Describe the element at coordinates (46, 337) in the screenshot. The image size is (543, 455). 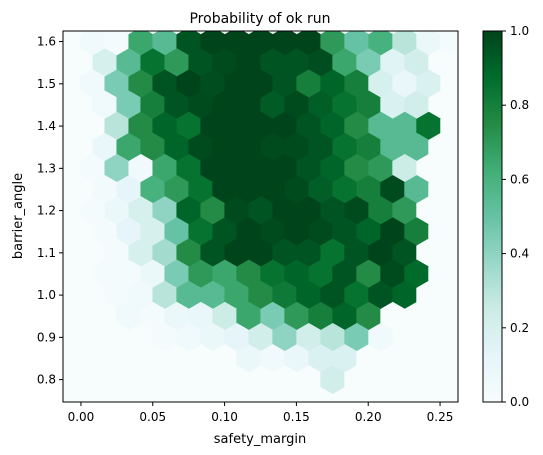
I see `y-tick-label: 0.9` at that location.